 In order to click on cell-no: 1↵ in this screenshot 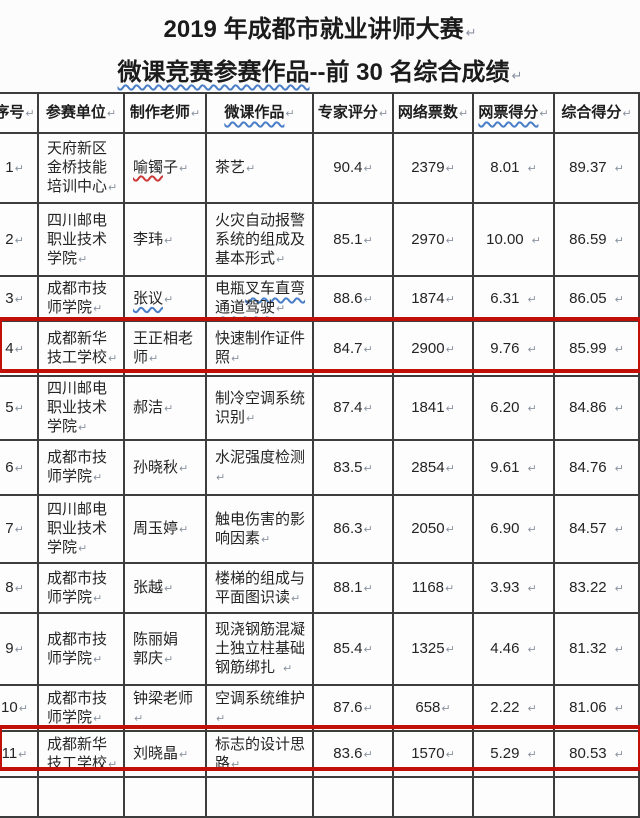, I will do `click(19, 168)`.